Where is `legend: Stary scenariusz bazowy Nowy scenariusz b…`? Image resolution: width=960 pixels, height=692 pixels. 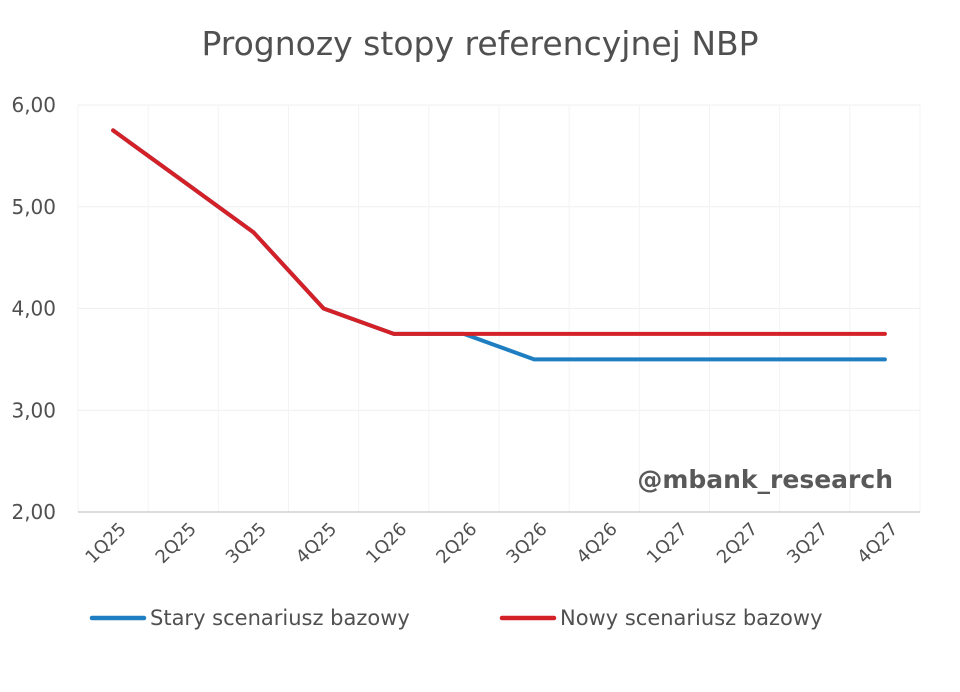 legend: Stary scenariusz bazowy Nowy scenariusz b… is located at coordinates (456, 618).